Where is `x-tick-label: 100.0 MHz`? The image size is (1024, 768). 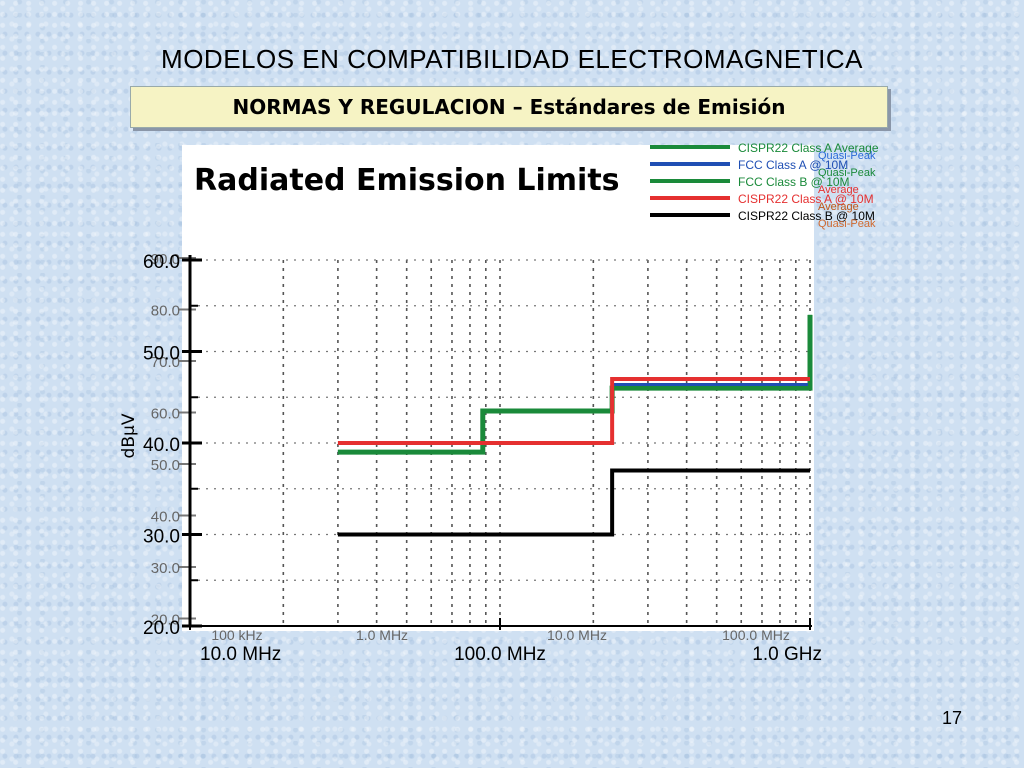 x-tick-label: 100.0 MHz is located at coordinates (500, 654).